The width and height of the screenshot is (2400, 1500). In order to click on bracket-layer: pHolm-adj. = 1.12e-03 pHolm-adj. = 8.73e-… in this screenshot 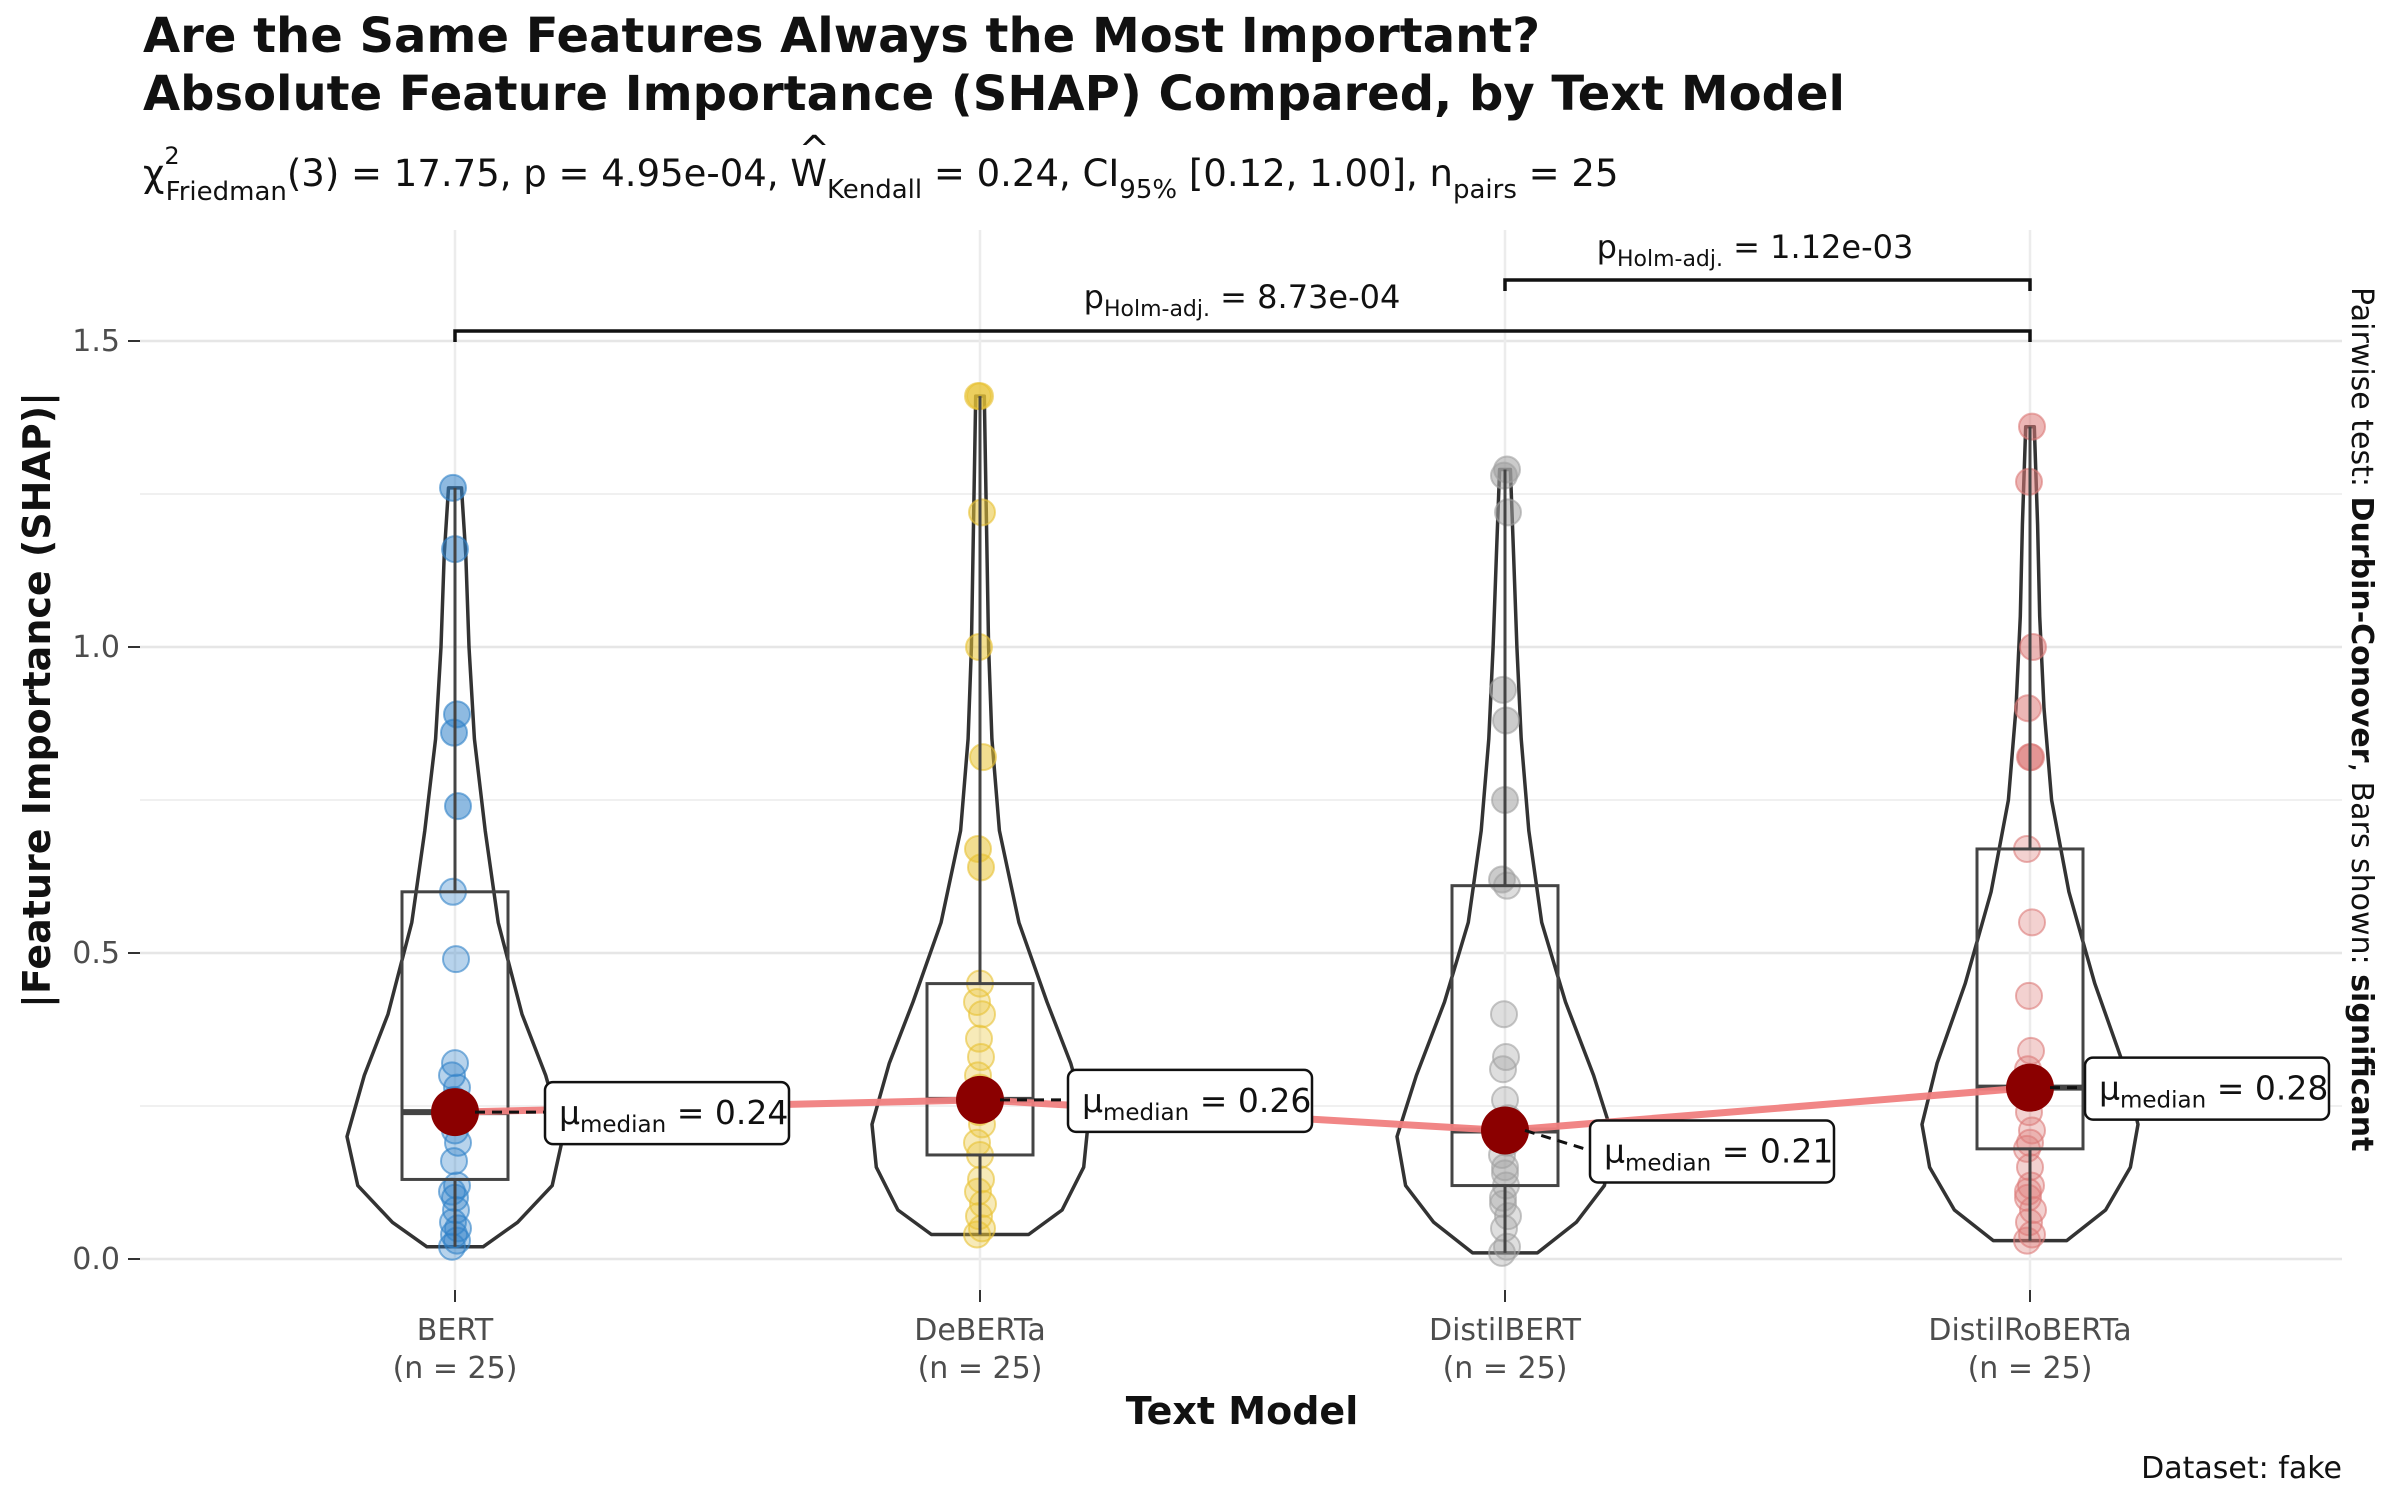, I will do `click(1242, 285)`.